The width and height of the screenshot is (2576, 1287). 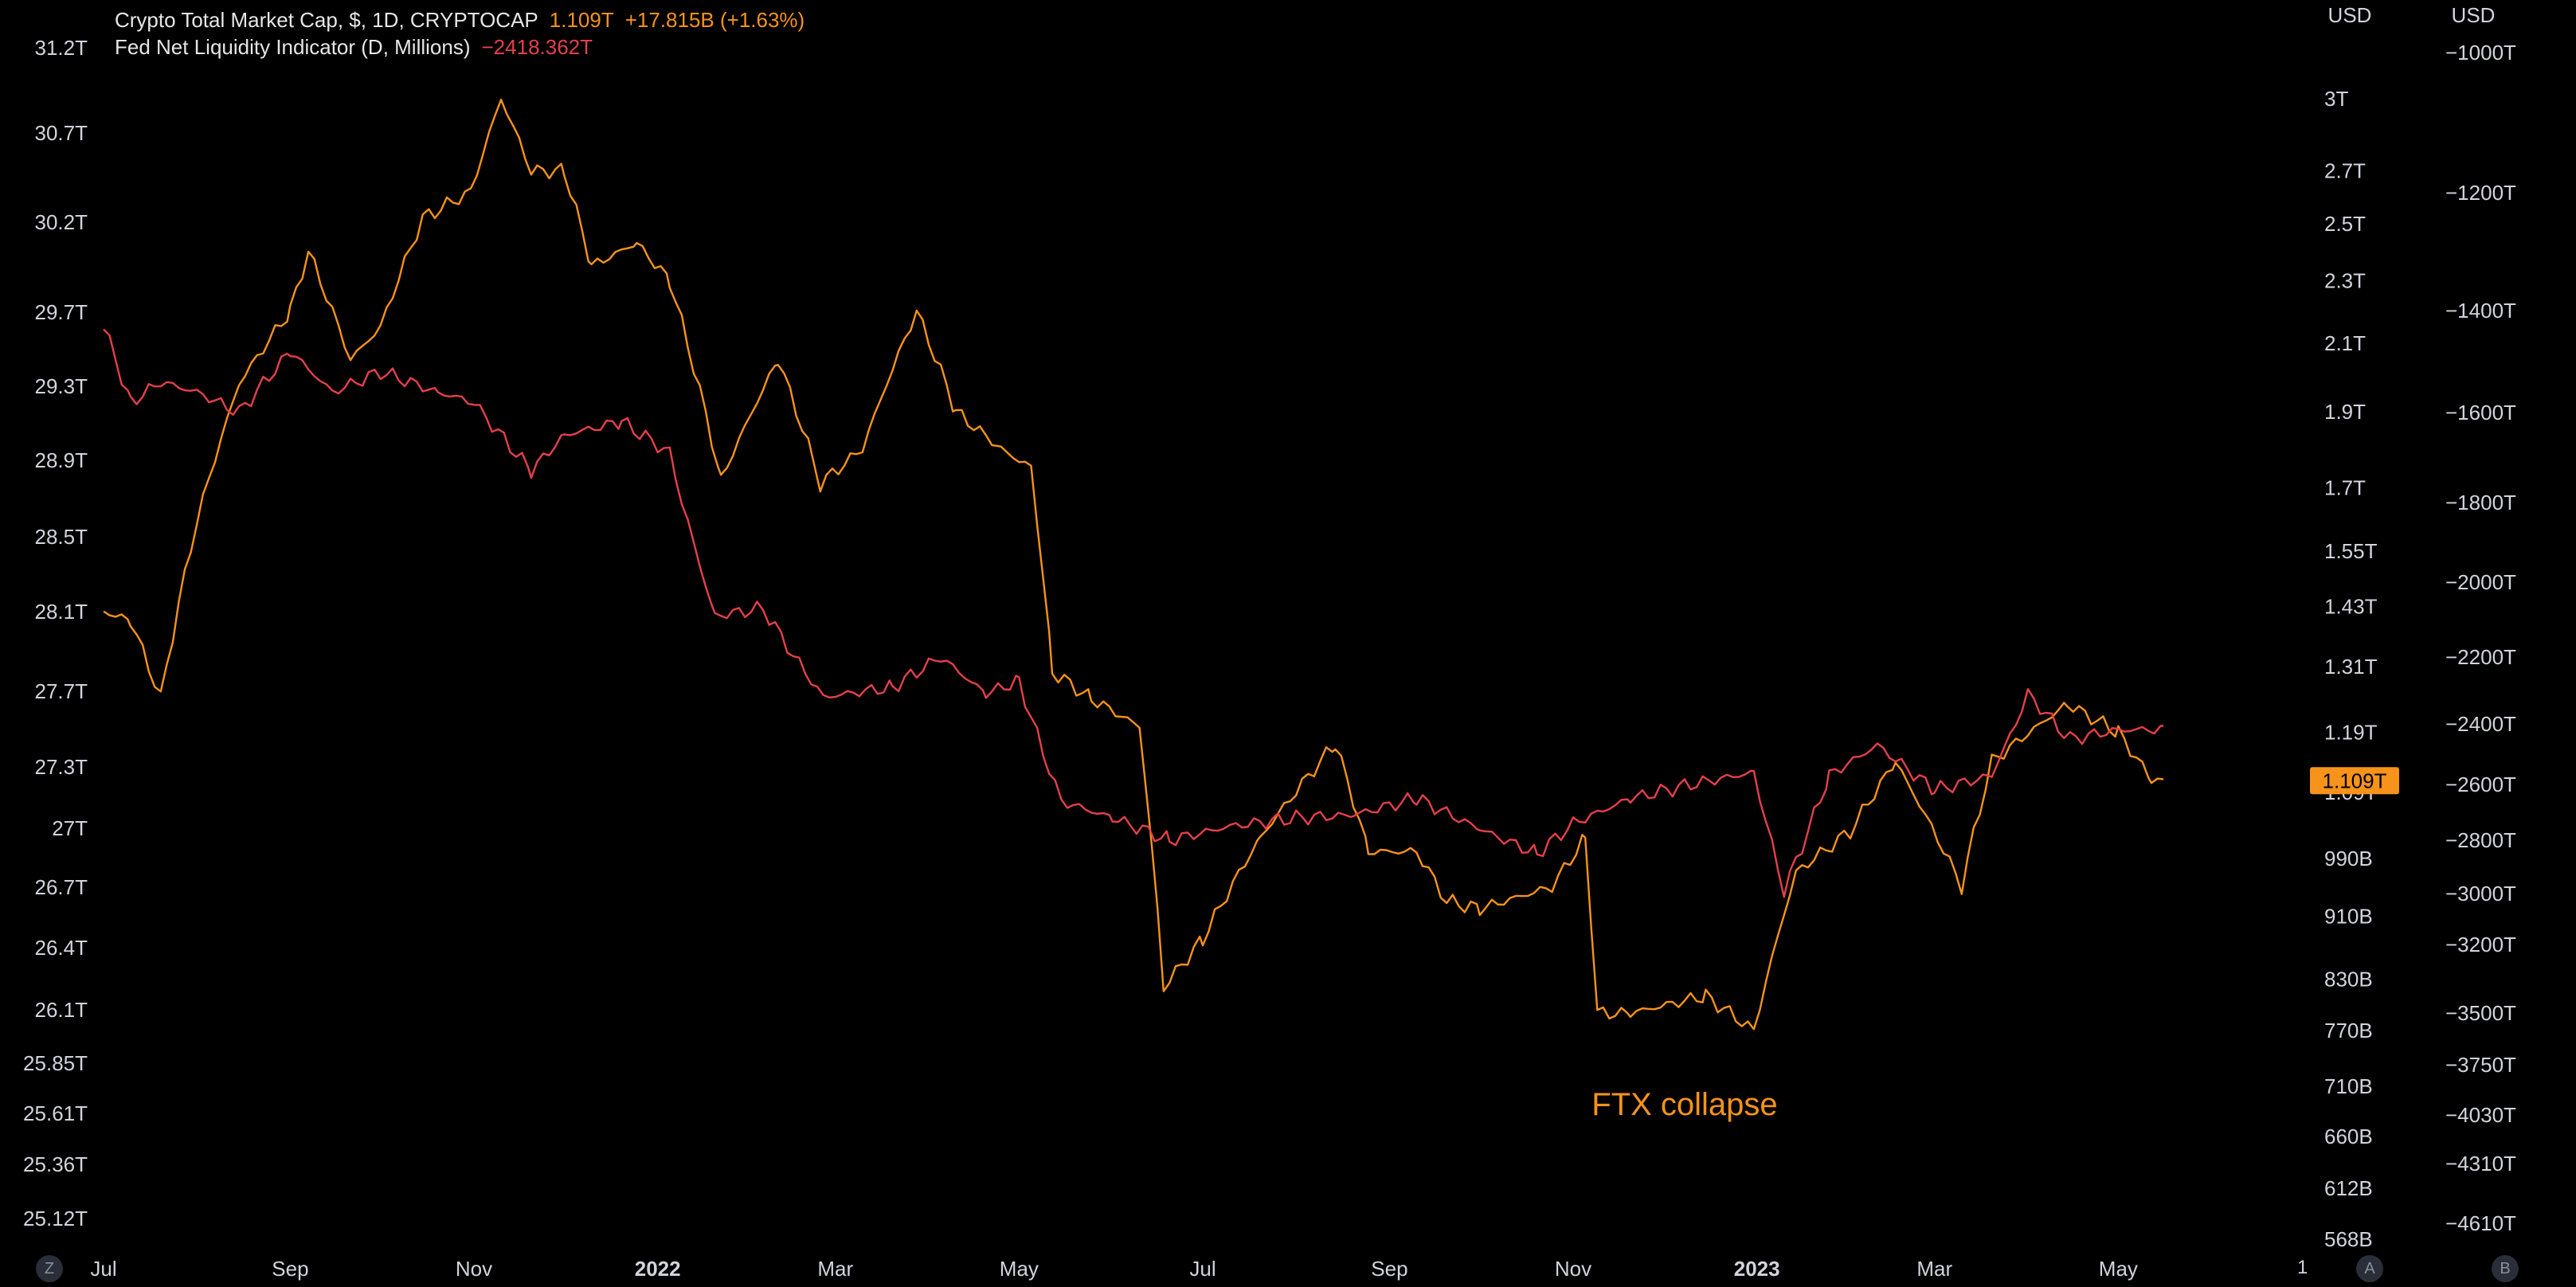 I want to click on legend-crypto-value: 1.109T, so click(x=581, y=20).